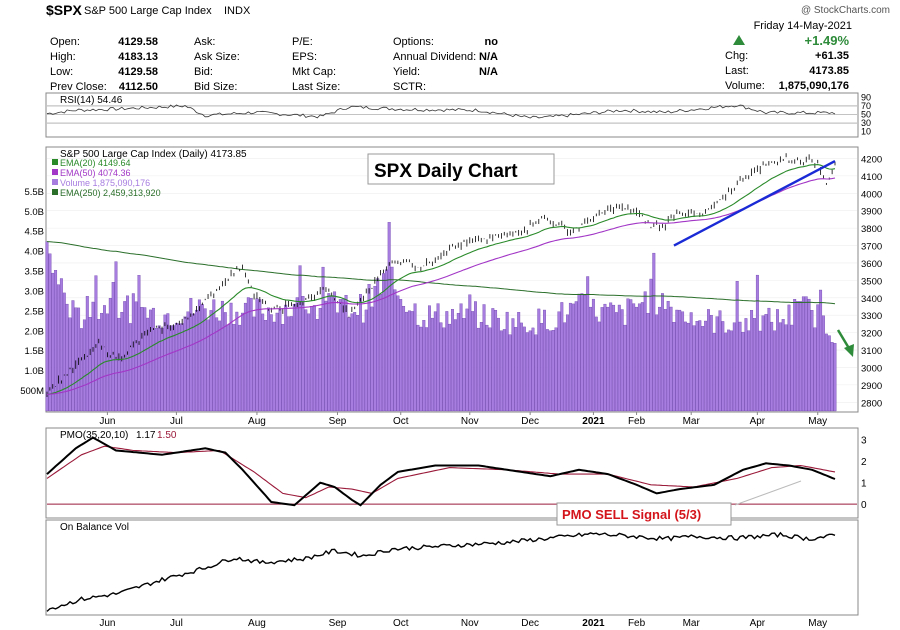 Image resolution: width=900 pixels, height=630 pixels. I want to click on x-axis-label: Aug, so click(257, 421).